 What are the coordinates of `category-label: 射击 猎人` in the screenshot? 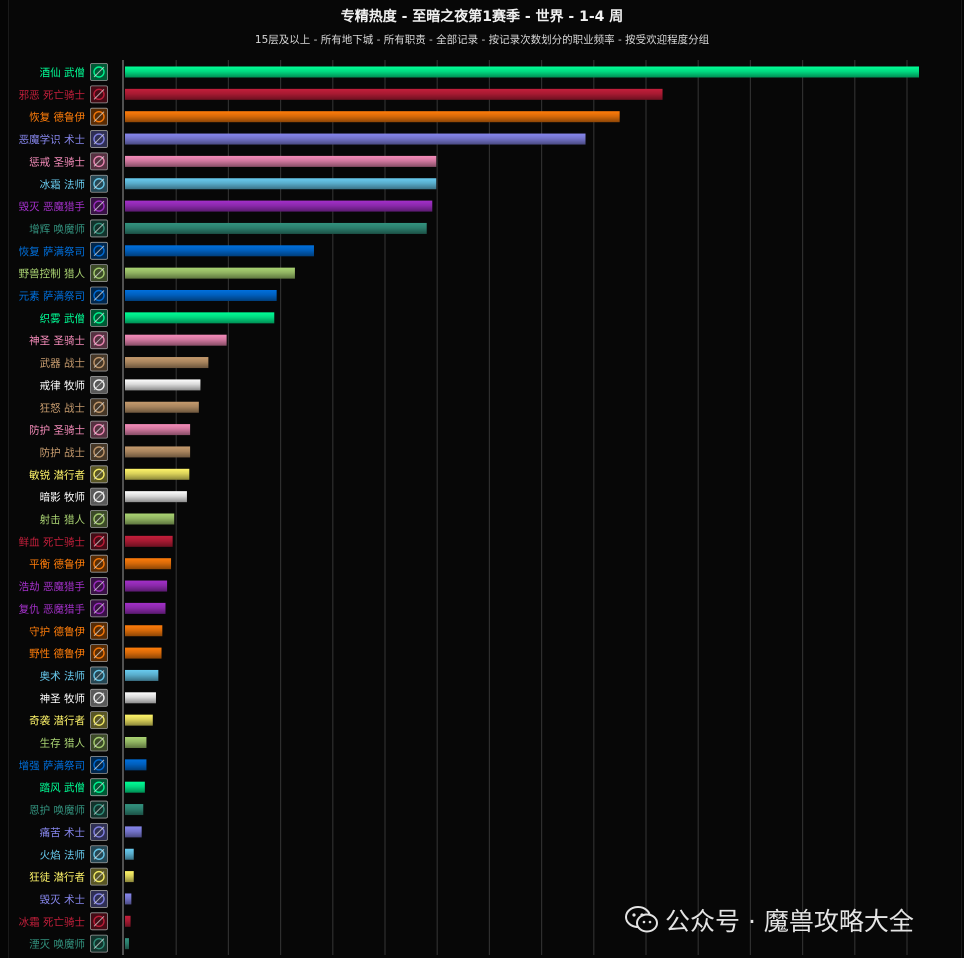 It's located at (63, 519).